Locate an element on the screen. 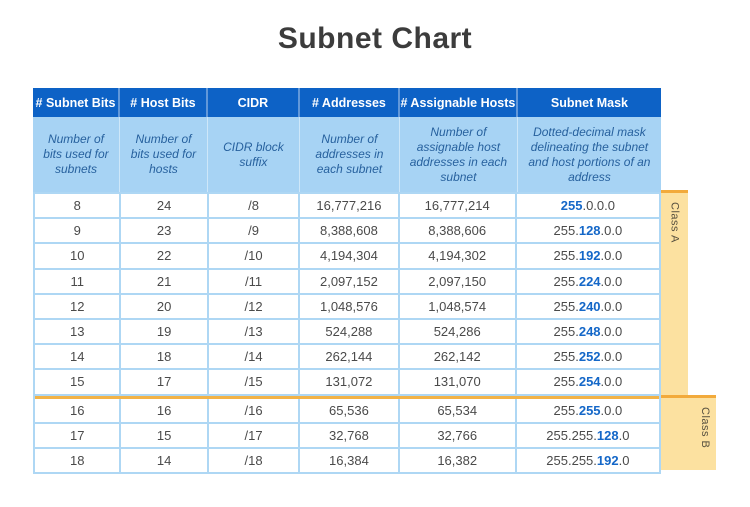 The image size is (750, 507). cell-subnet-mask: 255. 254.0.0 is located at coordinates (588, 381).